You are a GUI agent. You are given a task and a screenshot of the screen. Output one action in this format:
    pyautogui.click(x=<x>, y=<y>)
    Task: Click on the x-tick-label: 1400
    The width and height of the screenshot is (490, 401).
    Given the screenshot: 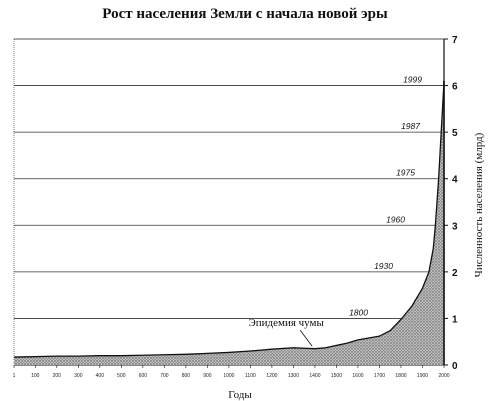 What is the action you would take?
    pyautogui.click(x=314, y=376)
    